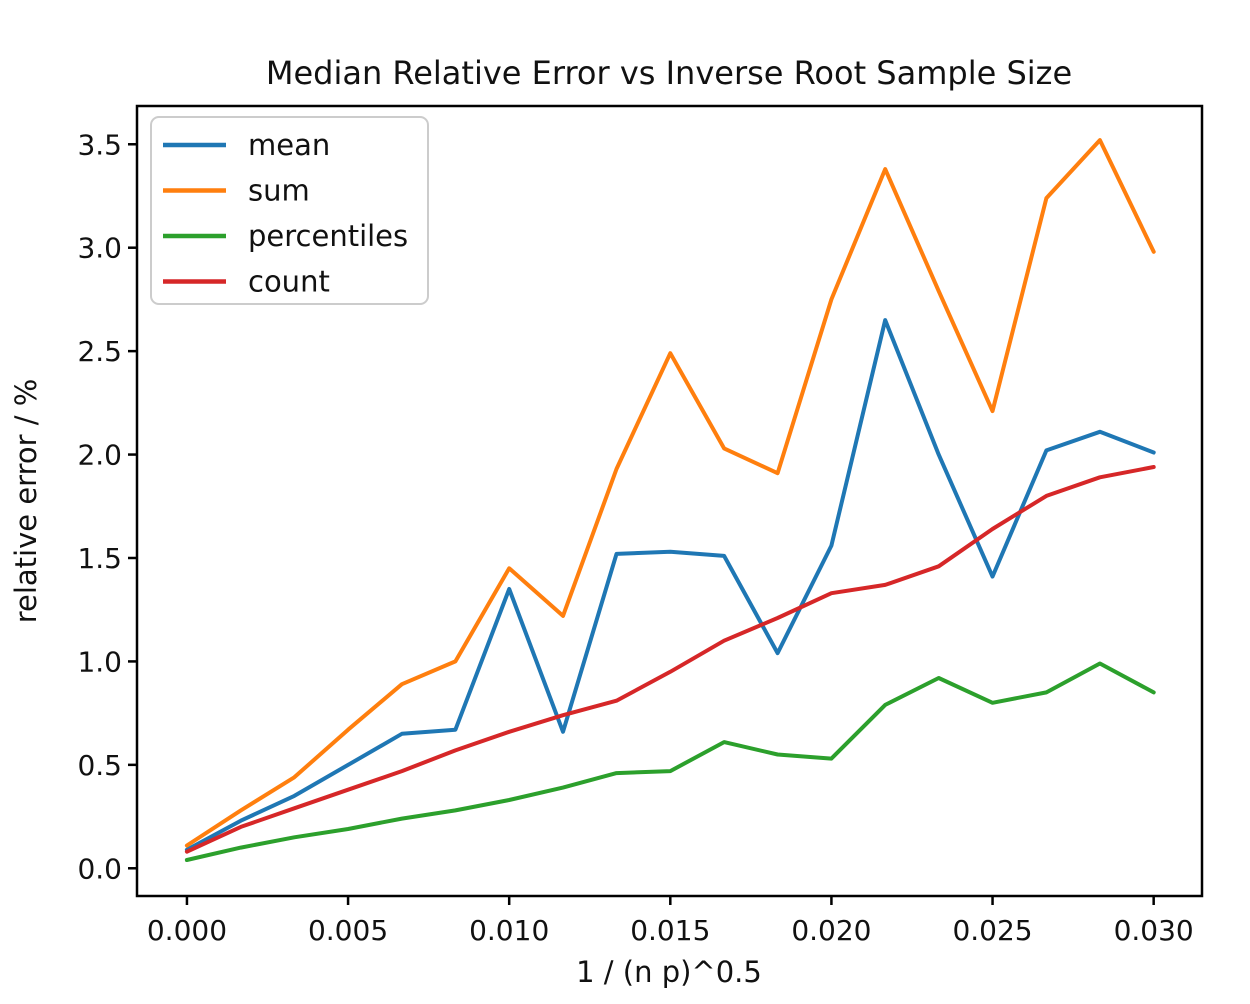 The height and width of the screenshot is (1004, 1250). What do you see at coordinates (1154, 930) in the screenshot?
I see `x-tick-label: 0.030` at bounding box center [1154, 930].